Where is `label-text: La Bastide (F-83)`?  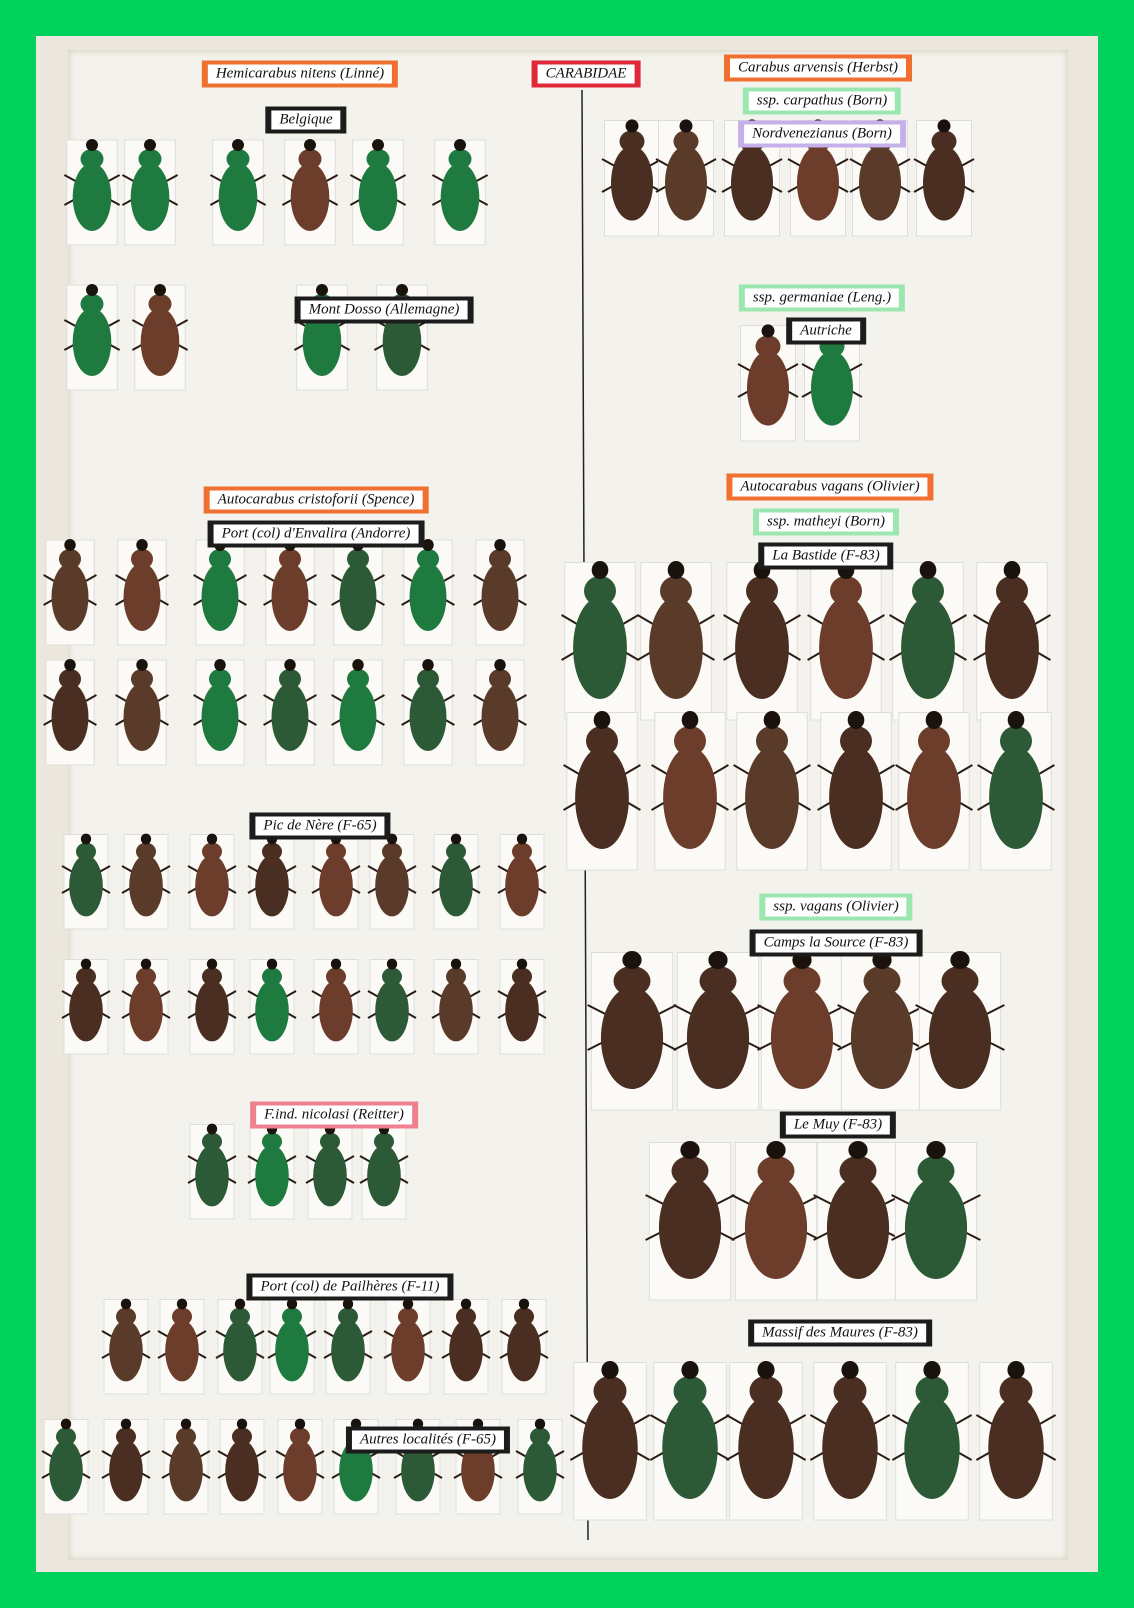 label-text: La Bastide (F-83) is located at coordinates (826, 556).